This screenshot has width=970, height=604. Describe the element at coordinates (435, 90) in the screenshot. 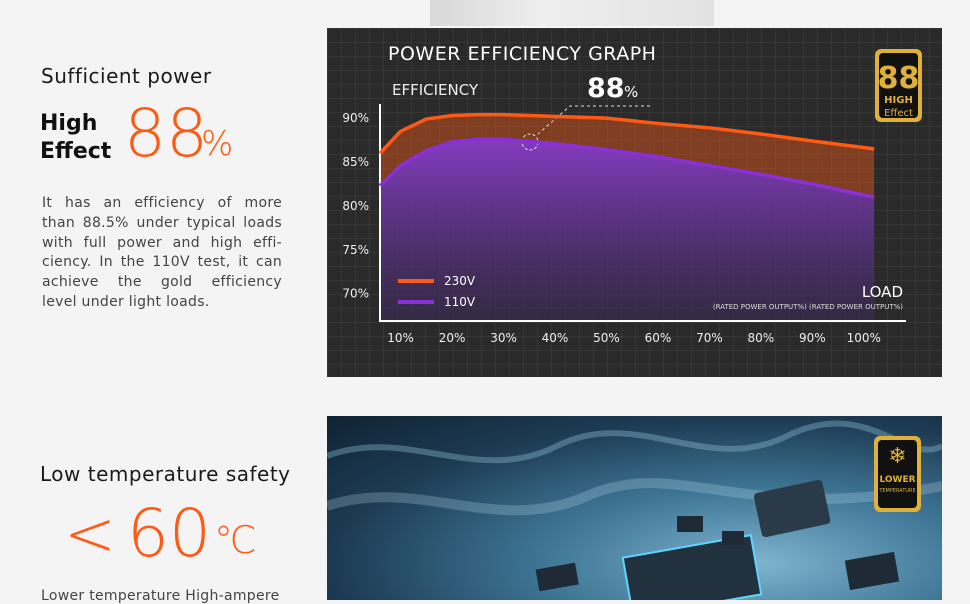

I see `y-axis-label: EFFICIENCY` at that location.